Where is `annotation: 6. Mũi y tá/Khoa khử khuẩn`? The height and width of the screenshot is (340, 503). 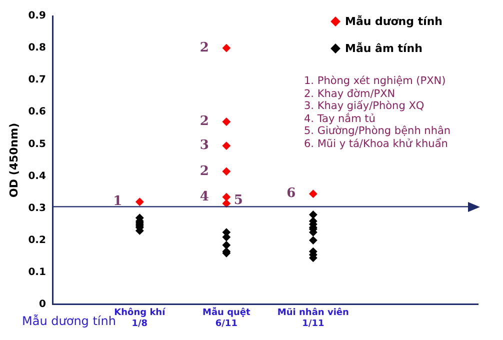
annotation: 6. Mũi y tá/Khoa khử khuẩn is located at coordinates (376, 144).